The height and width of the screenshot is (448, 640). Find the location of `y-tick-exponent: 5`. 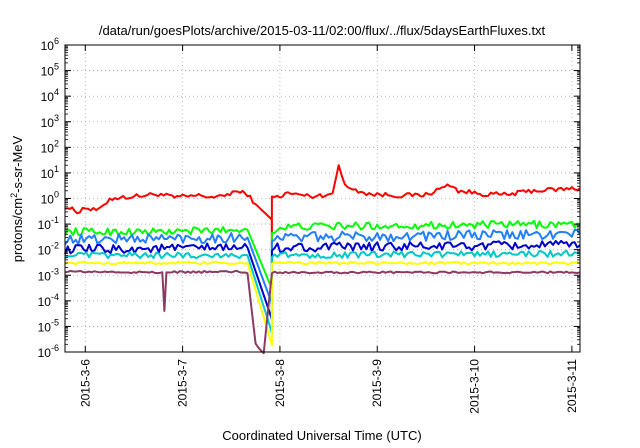

y-tick-exponent: 5 is located at coordinates (56, 67).